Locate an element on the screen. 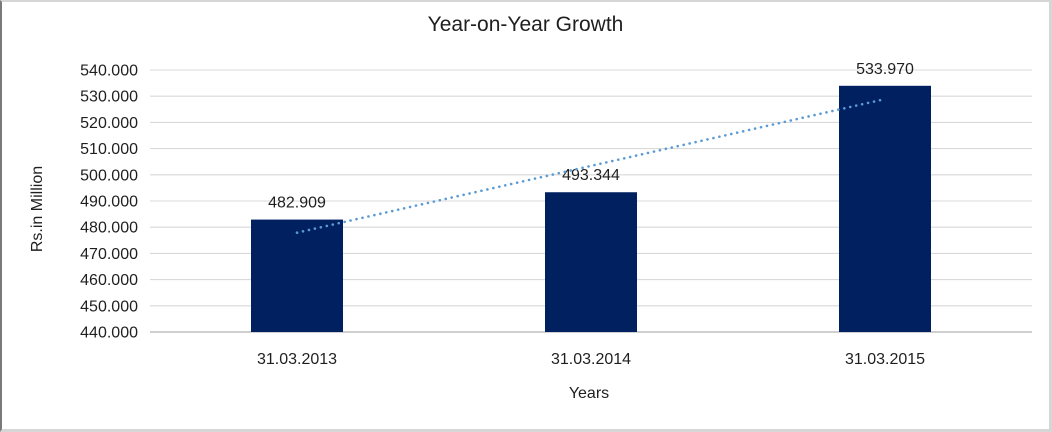 Image resolution: width=1052 pixels, height=432 pixels. y-tick-label: 480.000 is located at coordinates (109, 228).